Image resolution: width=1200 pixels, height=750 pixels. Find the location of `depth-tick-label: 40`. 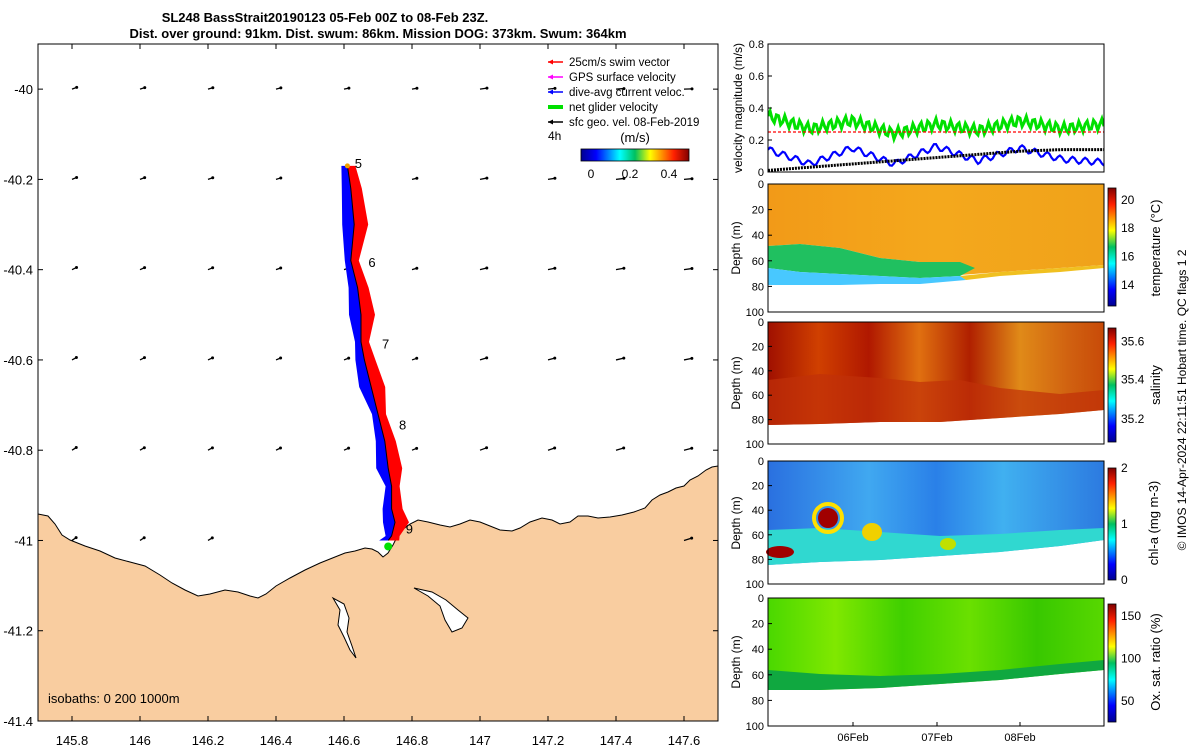

depth-tick-label: 40 is located at coordinates (758, 236).